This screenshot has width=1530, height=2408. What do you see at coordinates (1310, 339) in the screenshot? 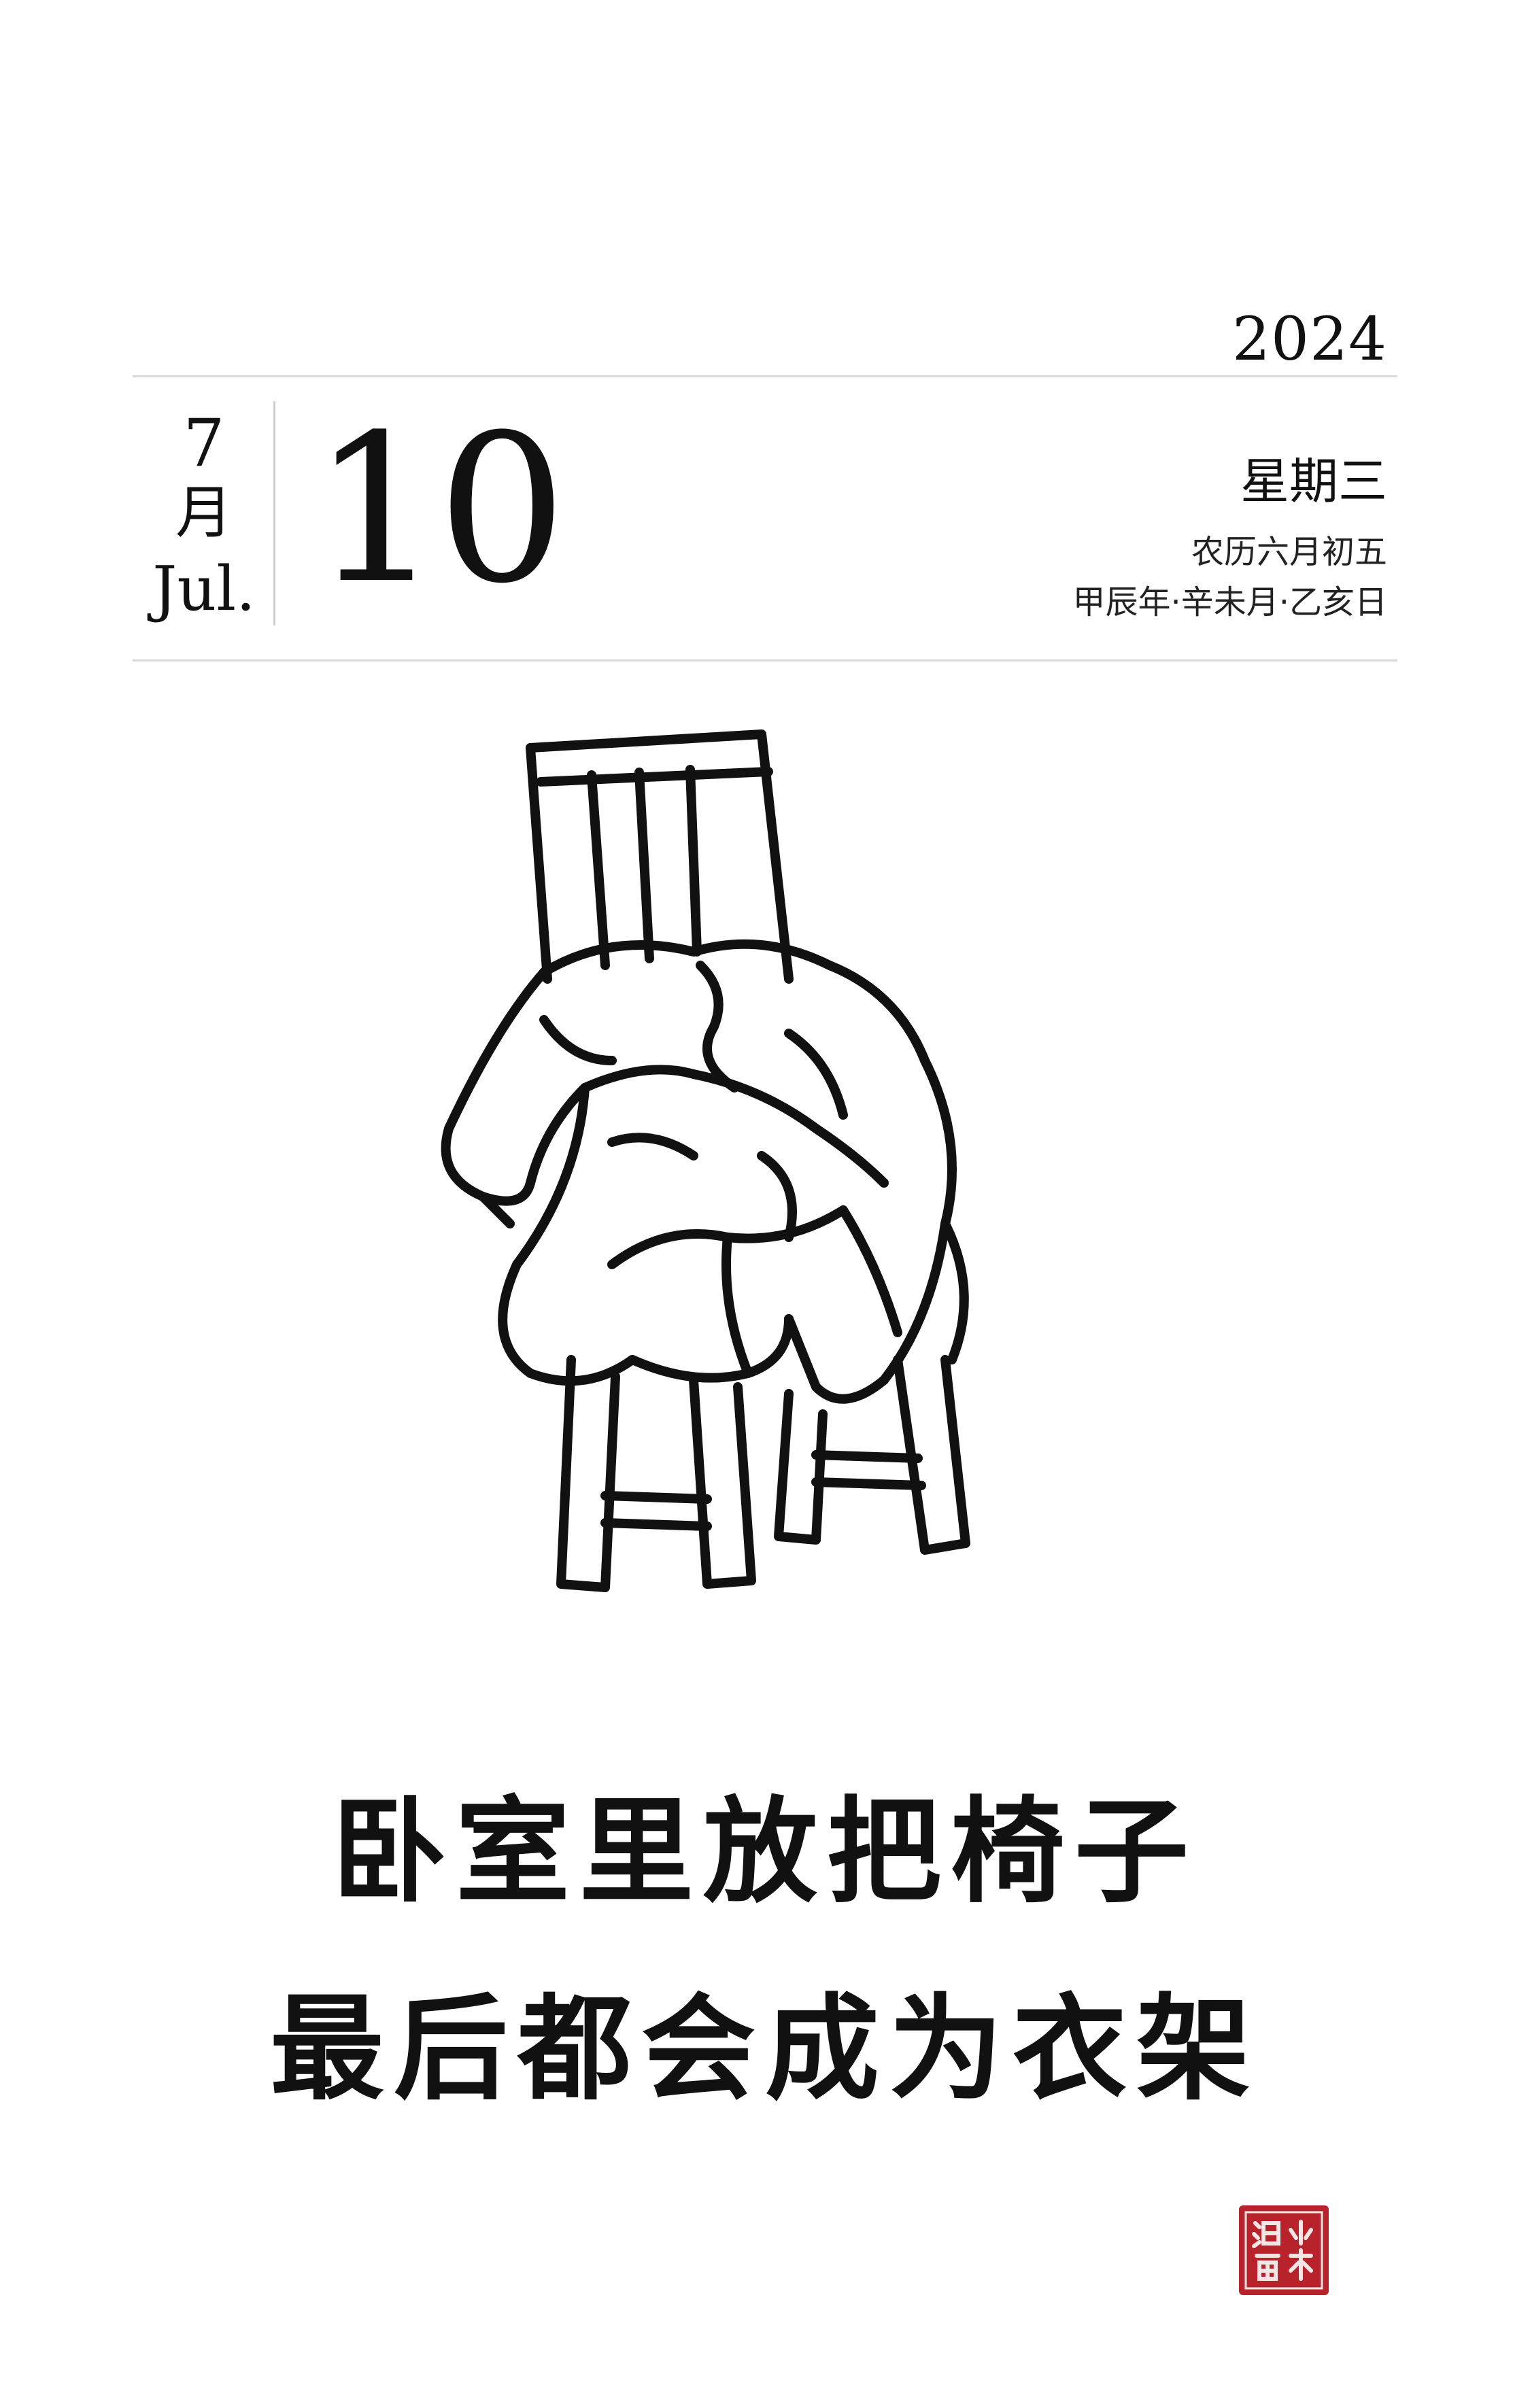
I see `year: 2024` at bounding box center [1310, 339].